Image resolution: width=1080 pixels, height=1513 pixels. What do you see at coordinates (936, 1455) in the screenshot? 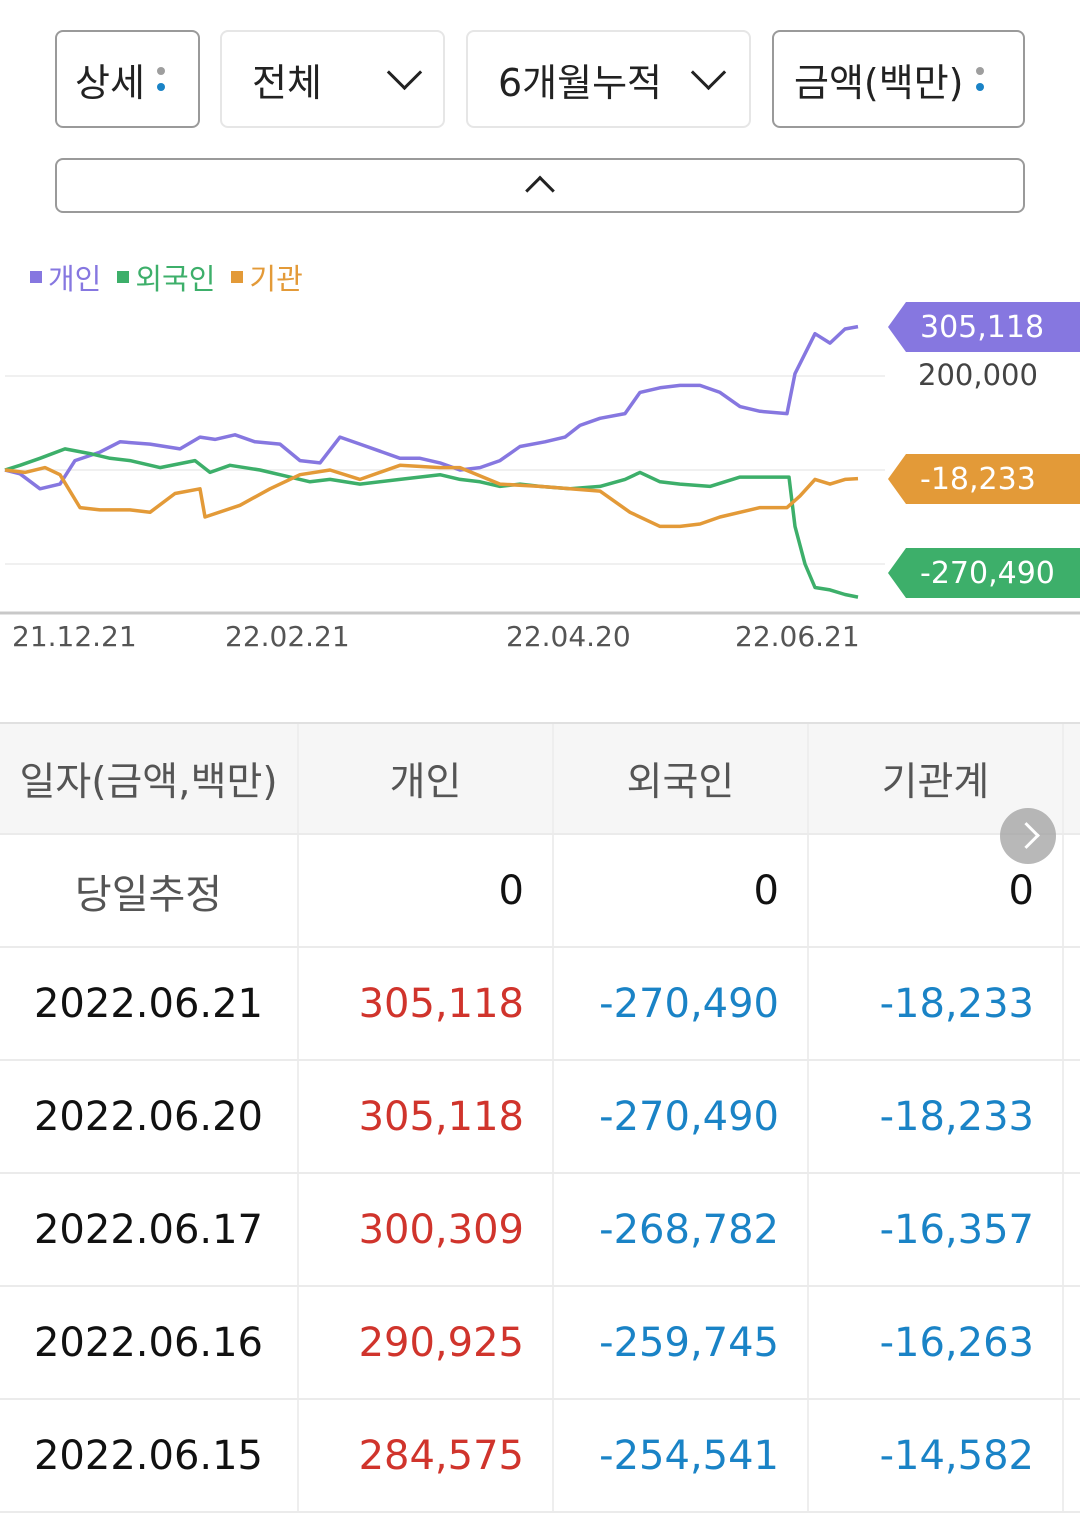
I see `cell-institution: -14,582` at bounding box center [936, 1455].